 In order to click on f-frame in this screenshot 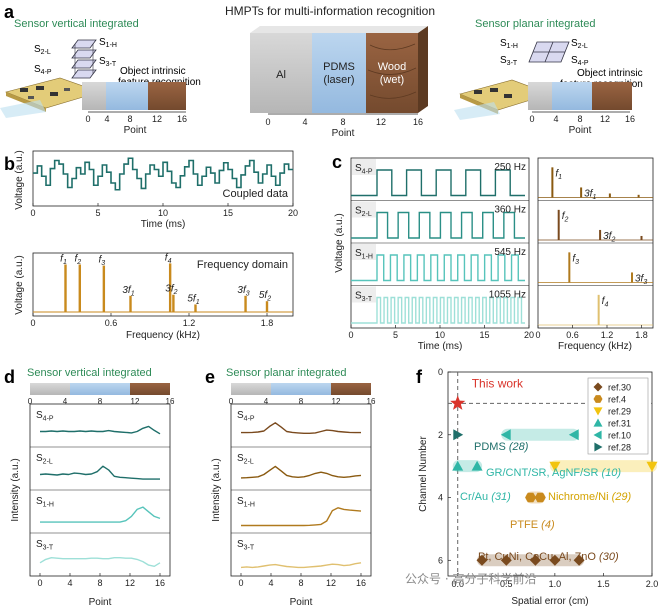, I will do `click(550, 474)`.